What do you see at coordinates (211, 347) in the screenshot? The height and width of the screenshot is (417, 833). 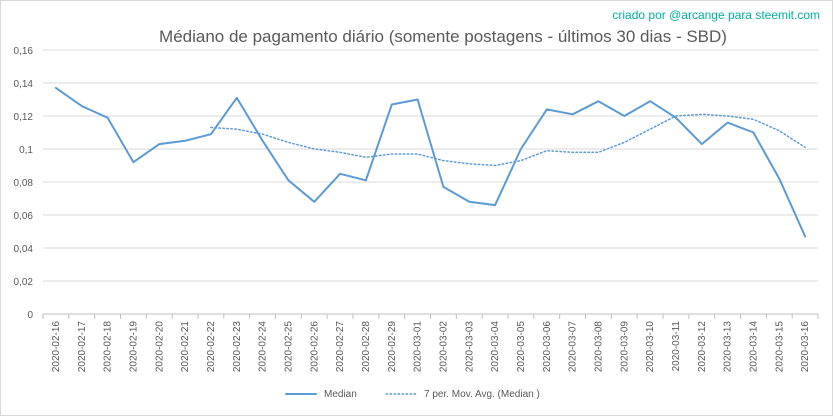 I see `x-tick-label: 2020-02-22` at bounding box center [211, 347].